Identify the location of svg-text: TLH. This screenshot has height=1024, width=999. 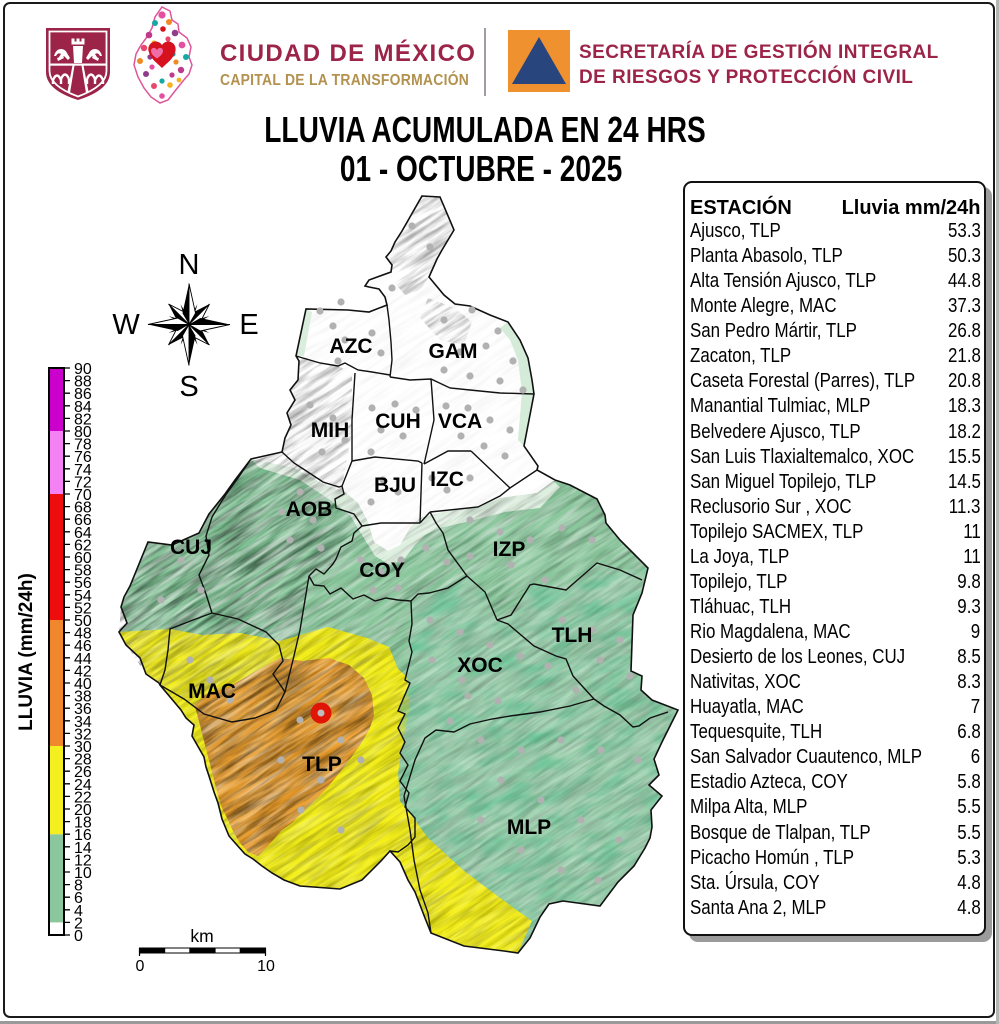
(572, 635).